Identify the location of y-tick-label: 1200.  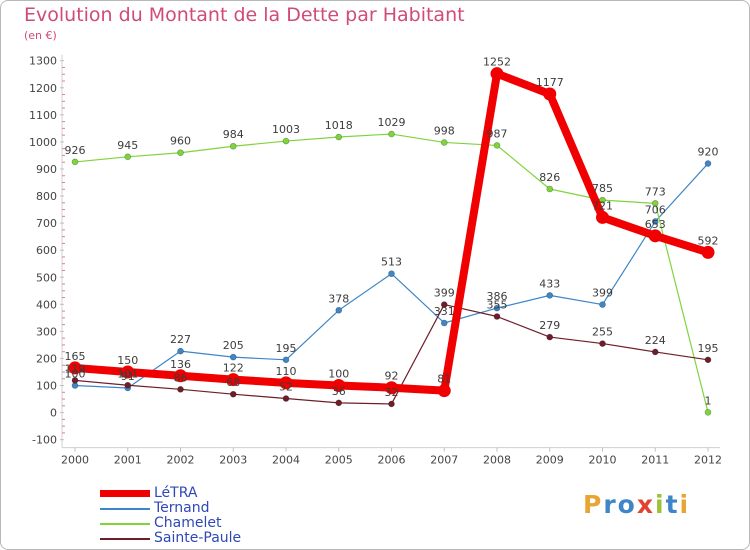
(43, 88).